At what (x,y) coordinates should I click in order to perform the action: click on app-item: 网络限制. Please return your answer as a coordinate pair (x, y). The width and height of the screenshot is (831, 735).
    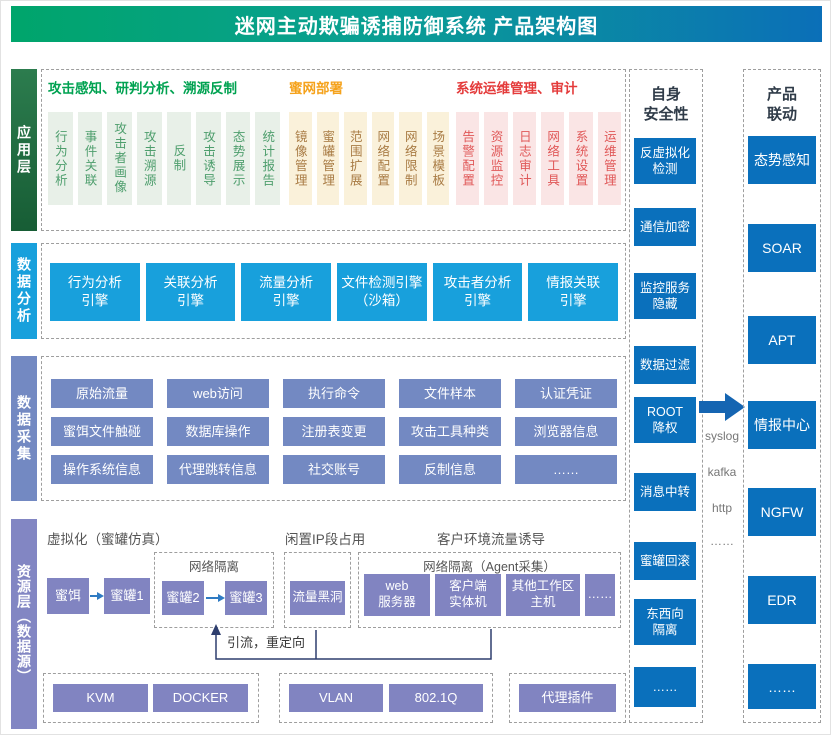
    Looking at the image, I should click on (410, 158).